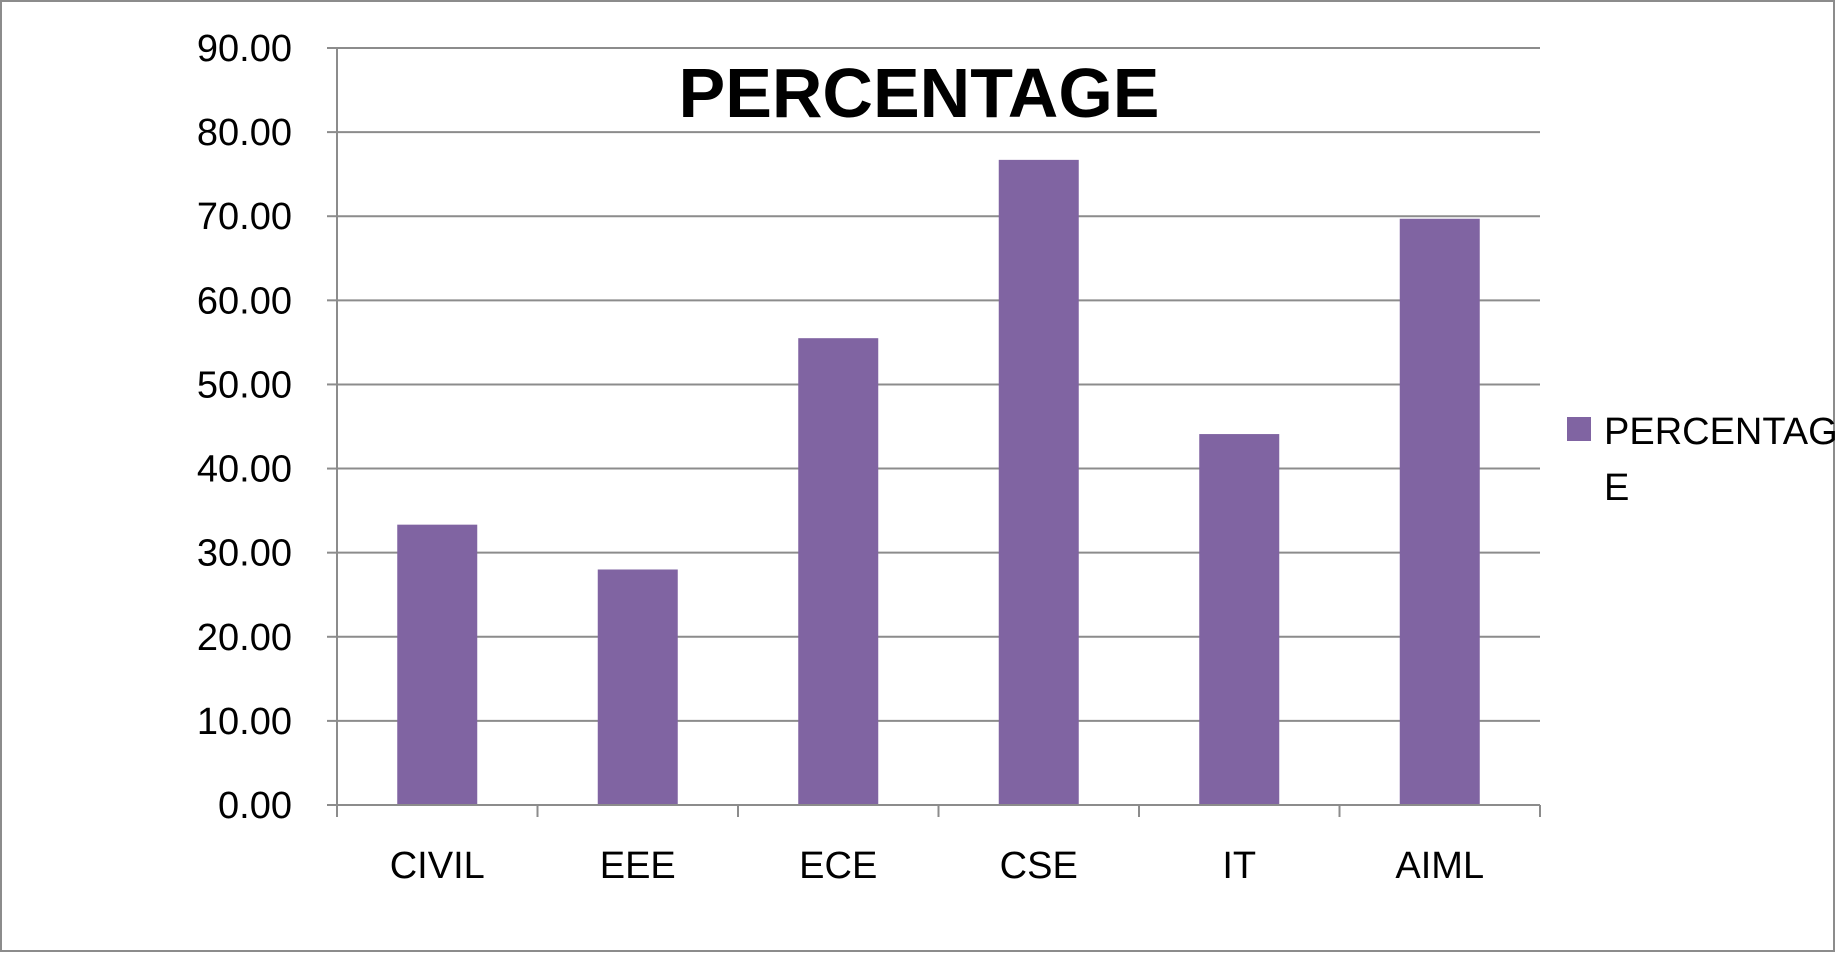 This screenshot has height=954, width=1835. What do you see at coordinates (244, 554) in the screenshot?
I see `y-tick-label: 30.00` at bounding box center [244, 554].